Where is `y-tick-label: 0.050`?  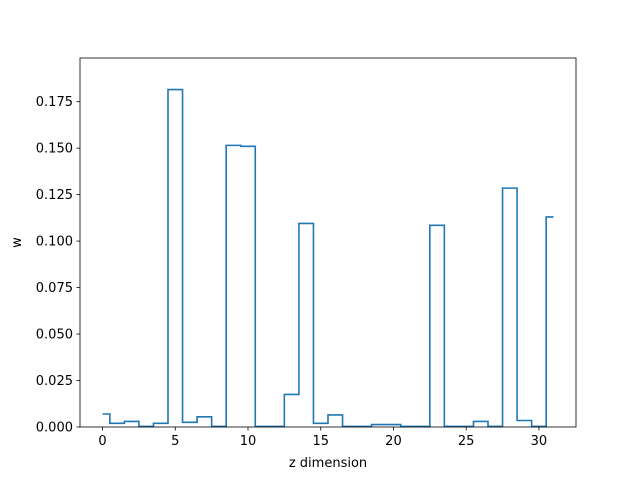 y-tick-label: 0.050 is located at coordinates (54, 335).